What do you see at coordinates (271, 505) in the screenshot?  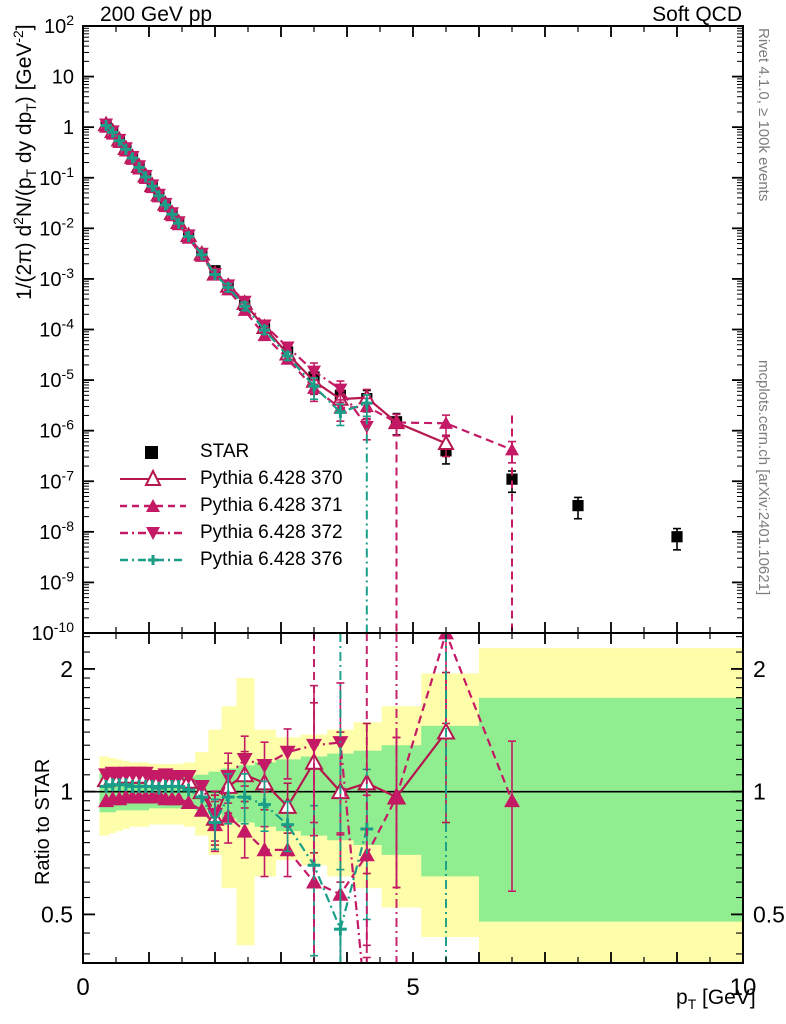 I see `legend-label-pythia-371: Pythia 6.428 371` at bounding box center [271, 505].